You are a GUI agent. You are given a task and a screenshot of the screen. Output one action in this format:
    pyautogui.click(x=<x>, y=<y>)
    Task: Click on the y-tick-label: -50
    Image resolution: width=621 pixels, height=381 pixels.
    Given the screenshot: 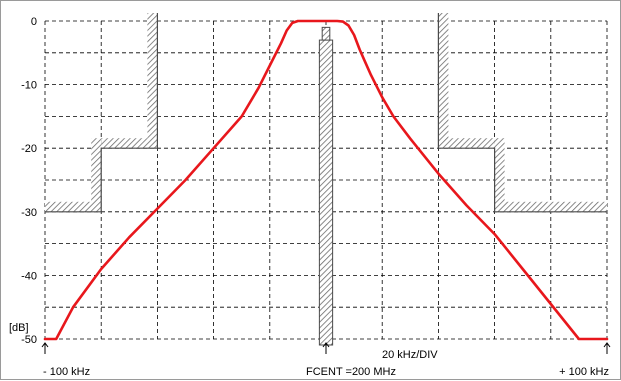 What is the action you would take?
    pyautogui.click(x=29, y=340)
    